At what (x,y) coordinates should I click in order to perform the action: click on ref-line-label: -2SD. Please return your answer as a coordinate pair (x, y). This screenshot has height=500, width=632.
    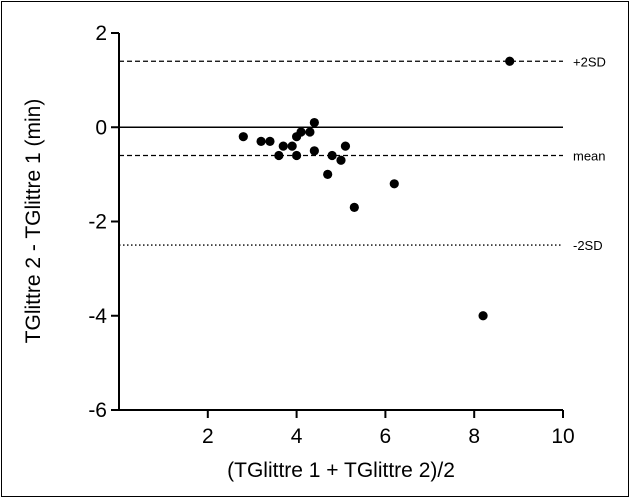
    Looking at the image, I should click on (588, 245).